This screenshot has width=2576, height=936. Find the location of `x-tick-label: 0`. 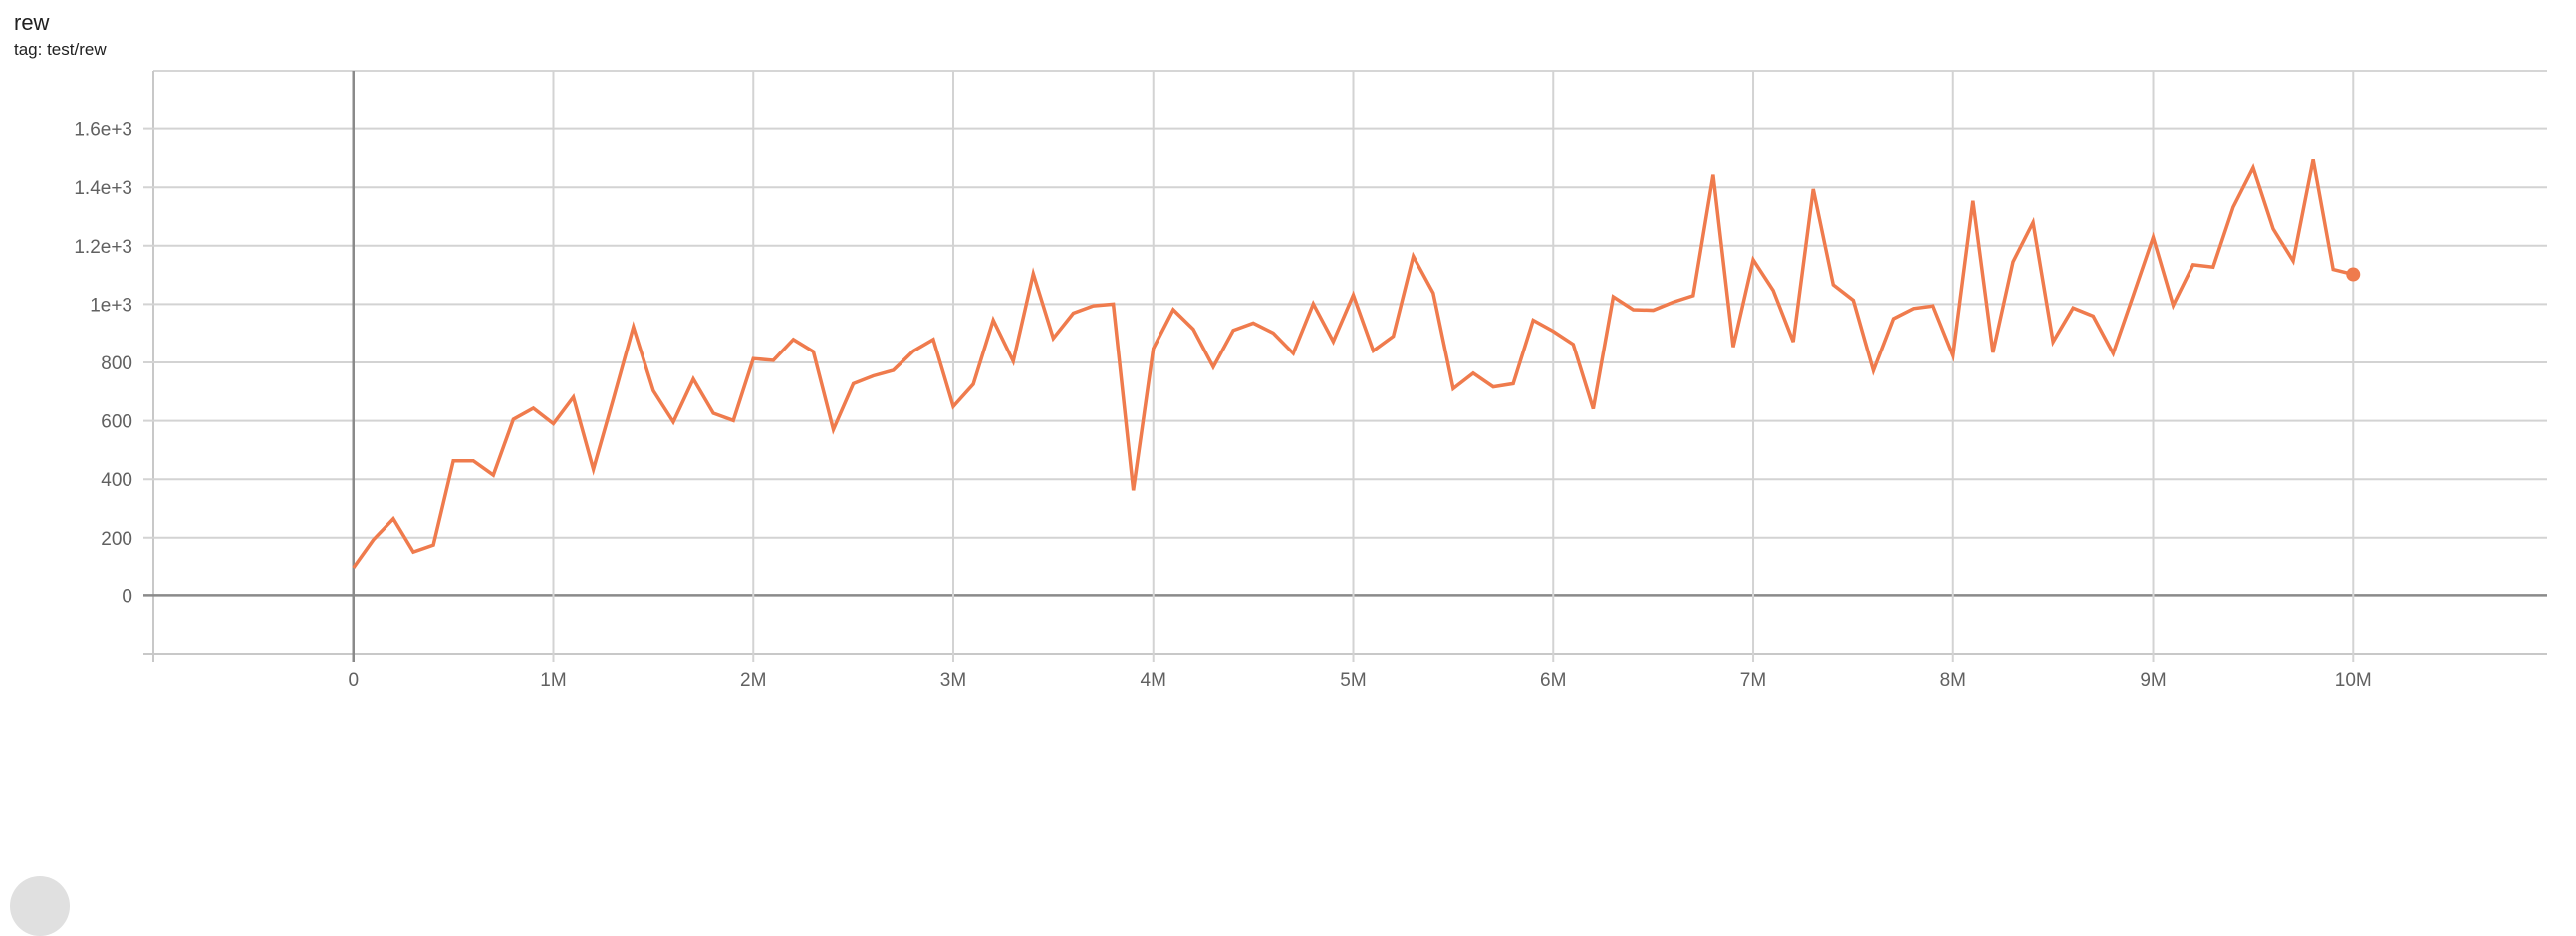

x-tick-label: 0 is located at coordinates (353, 680).